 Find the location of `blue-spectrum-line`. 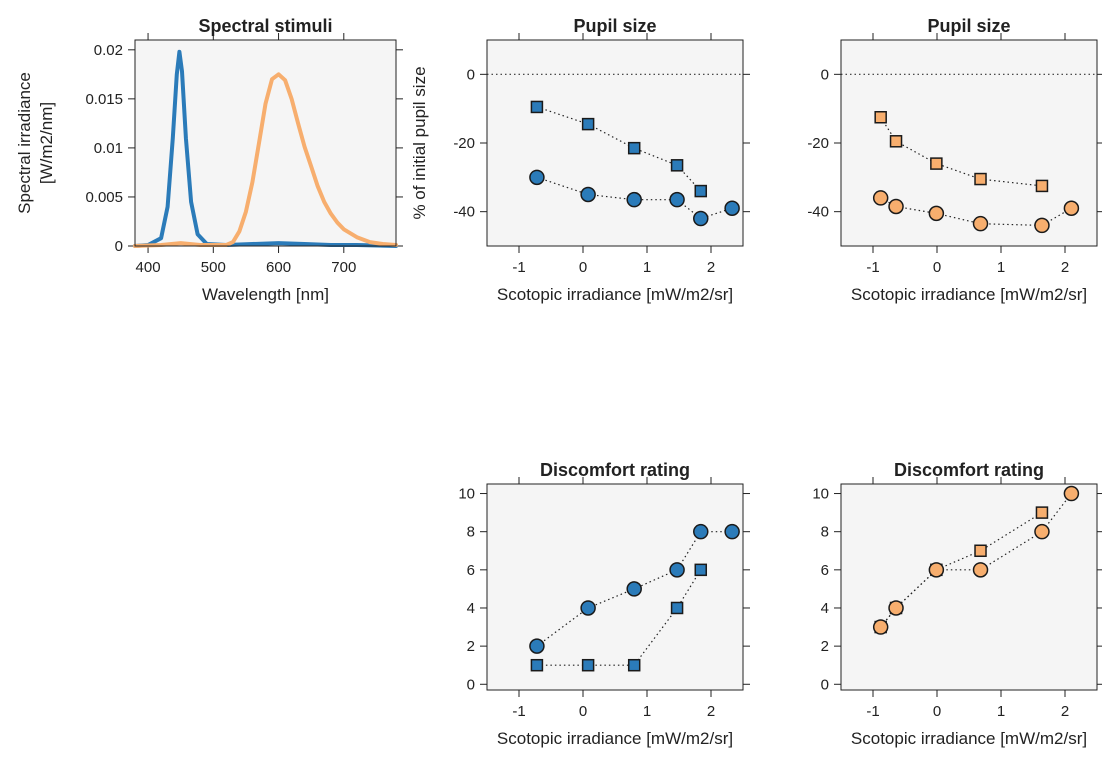

blue-spectrum-line is located at coordinates (265, 148).